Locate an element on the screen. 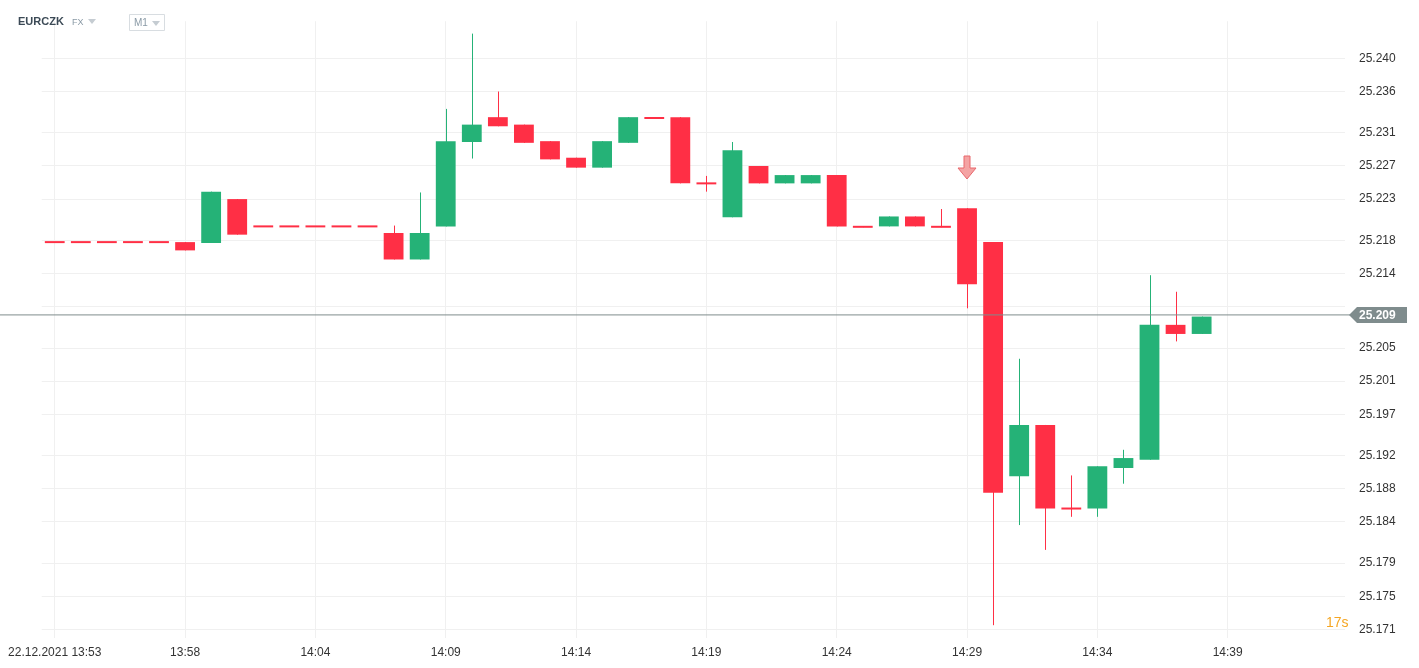 The image size is (1419, 668). y-tick-label: 25.179 is located at coordinates (1378, 562).